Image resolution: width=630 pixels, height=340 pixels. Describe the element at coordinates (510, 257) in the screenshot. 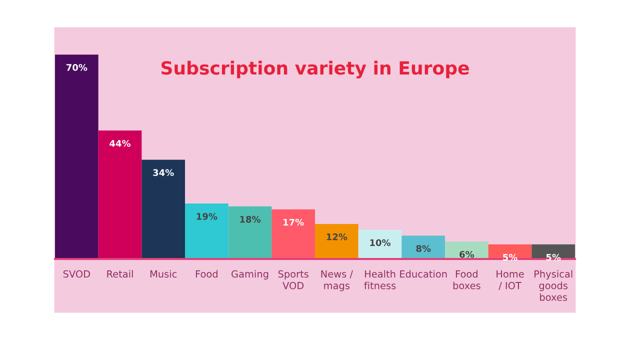

I see `data-label: 5%` at that location.